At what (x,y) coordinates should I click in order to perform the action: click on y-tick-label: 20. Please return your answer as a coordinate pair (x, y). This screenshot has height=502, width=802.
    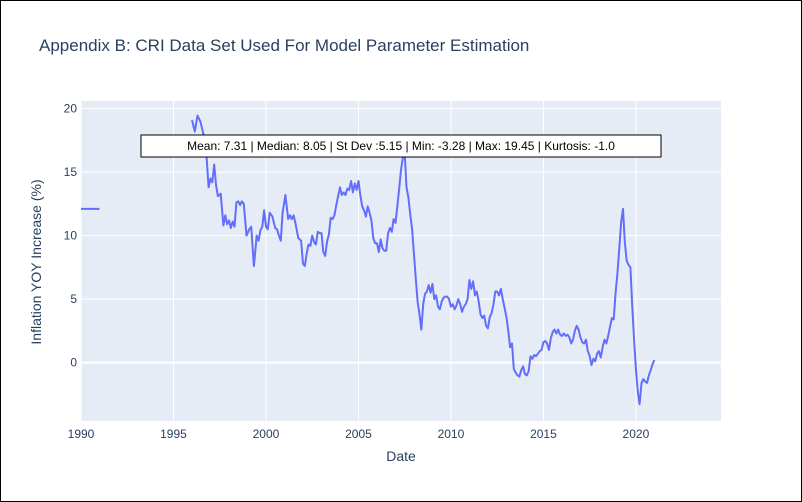
    Looking at the image, I should click on (71, 109).